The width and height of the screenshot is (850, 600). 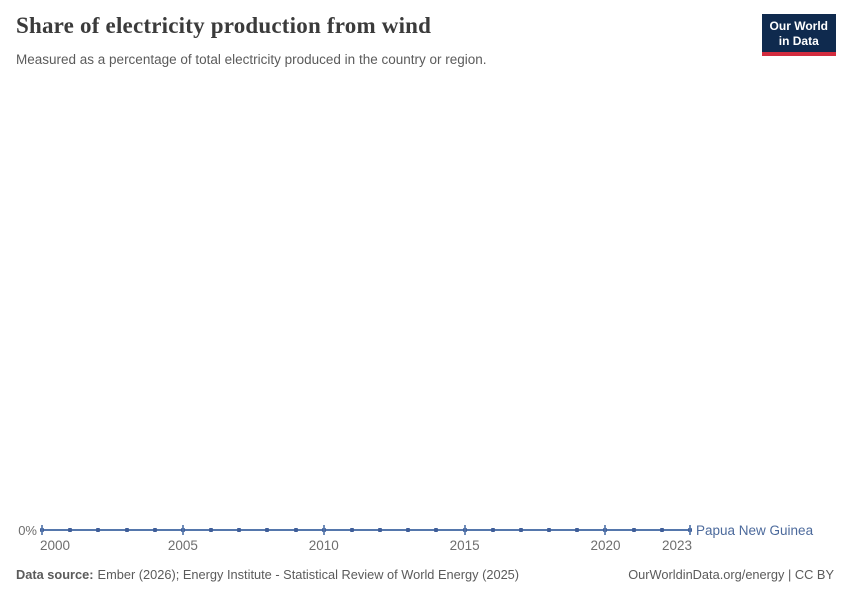 I want to click on data-point-2007, so click(x=239, y=530).